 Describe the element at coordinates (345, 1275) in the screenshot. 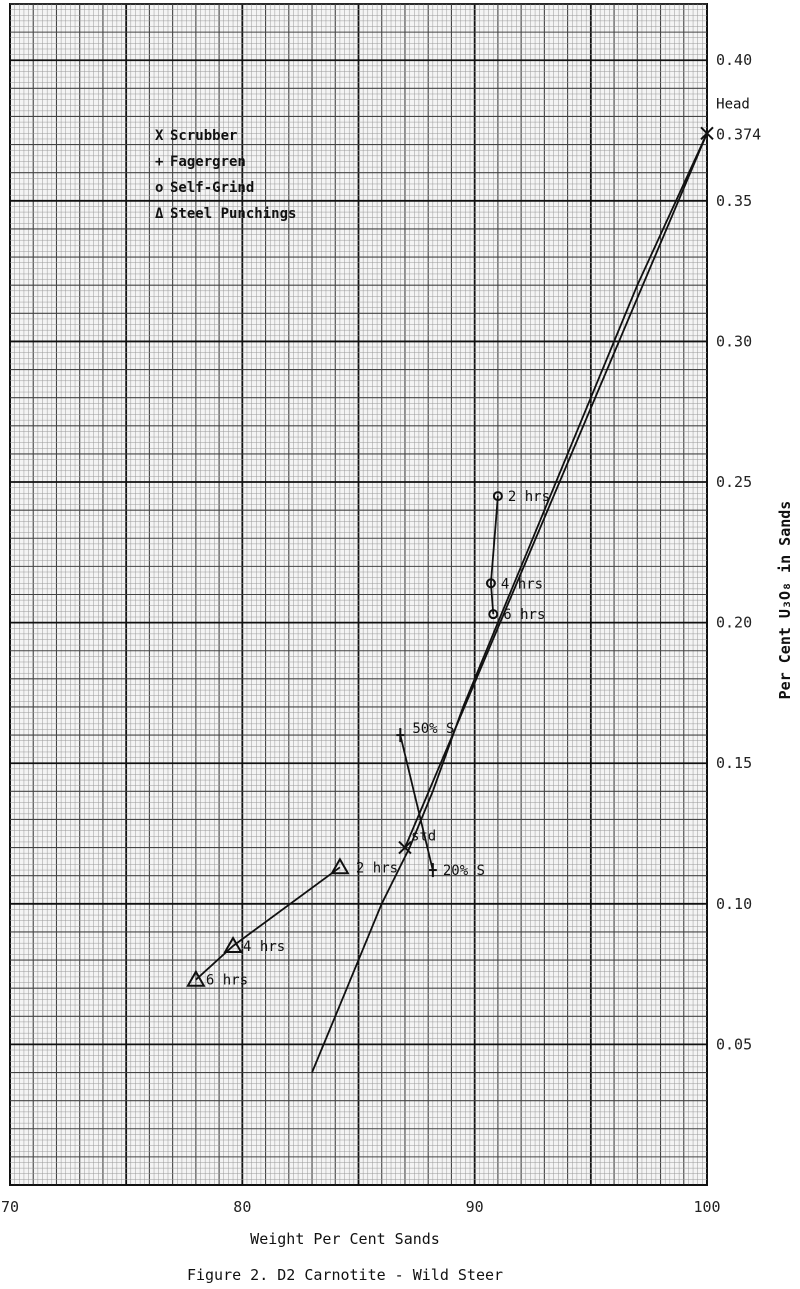

I see `figure-caption: Figure 2. D2 Carnotite - Wild Steer` at that location.